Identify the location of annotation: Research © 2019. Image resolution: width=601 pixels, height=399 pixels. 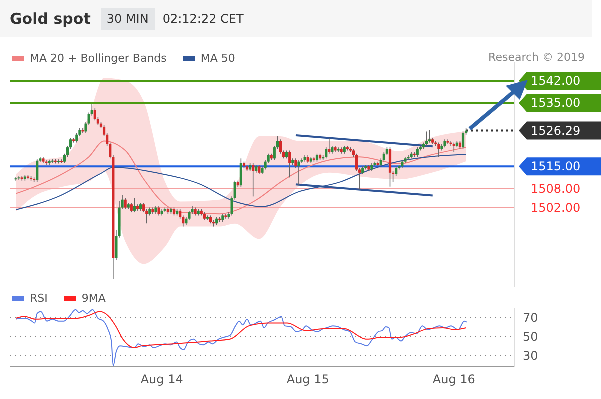
(536, 57).